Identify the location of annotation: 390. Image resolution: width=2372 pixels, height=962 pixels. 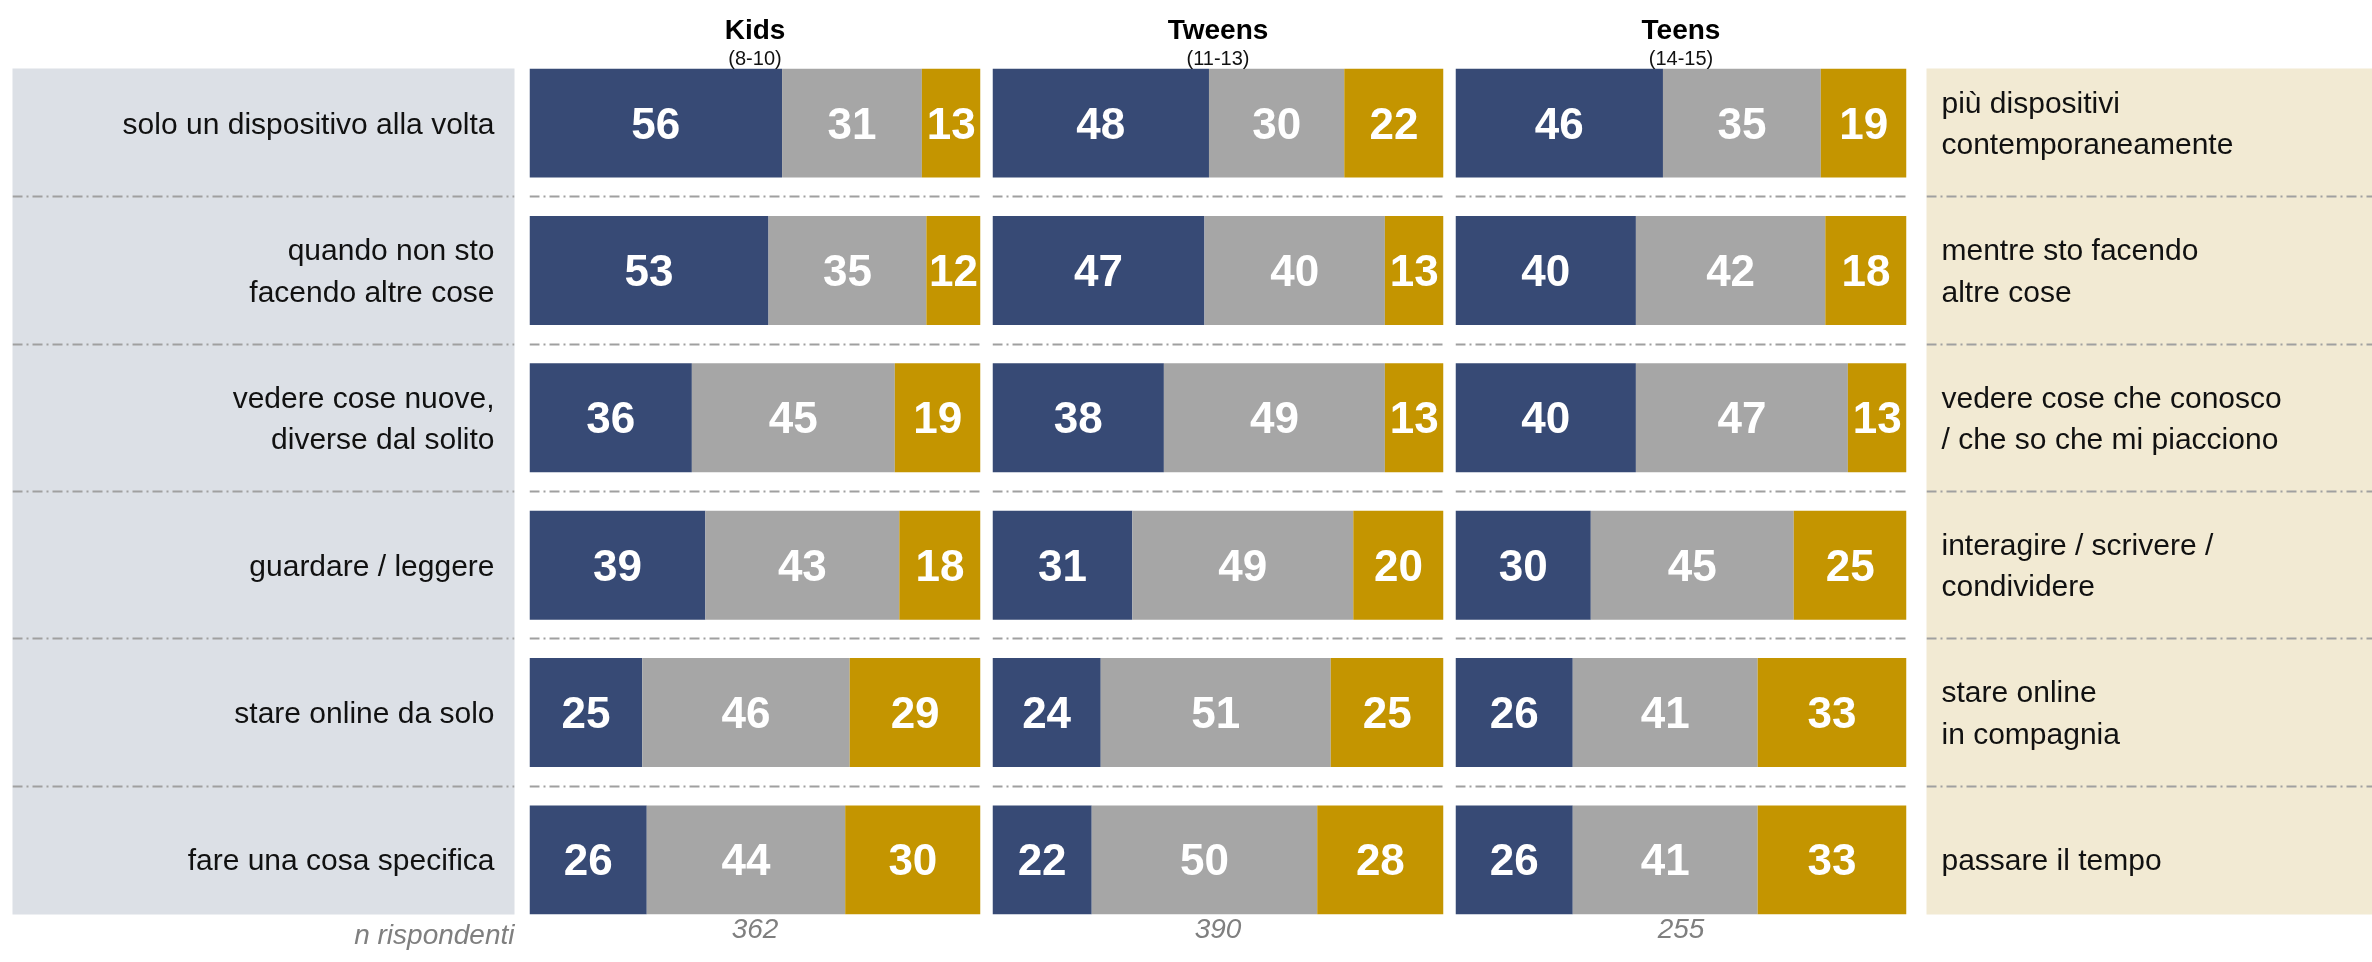
(1218, 928).